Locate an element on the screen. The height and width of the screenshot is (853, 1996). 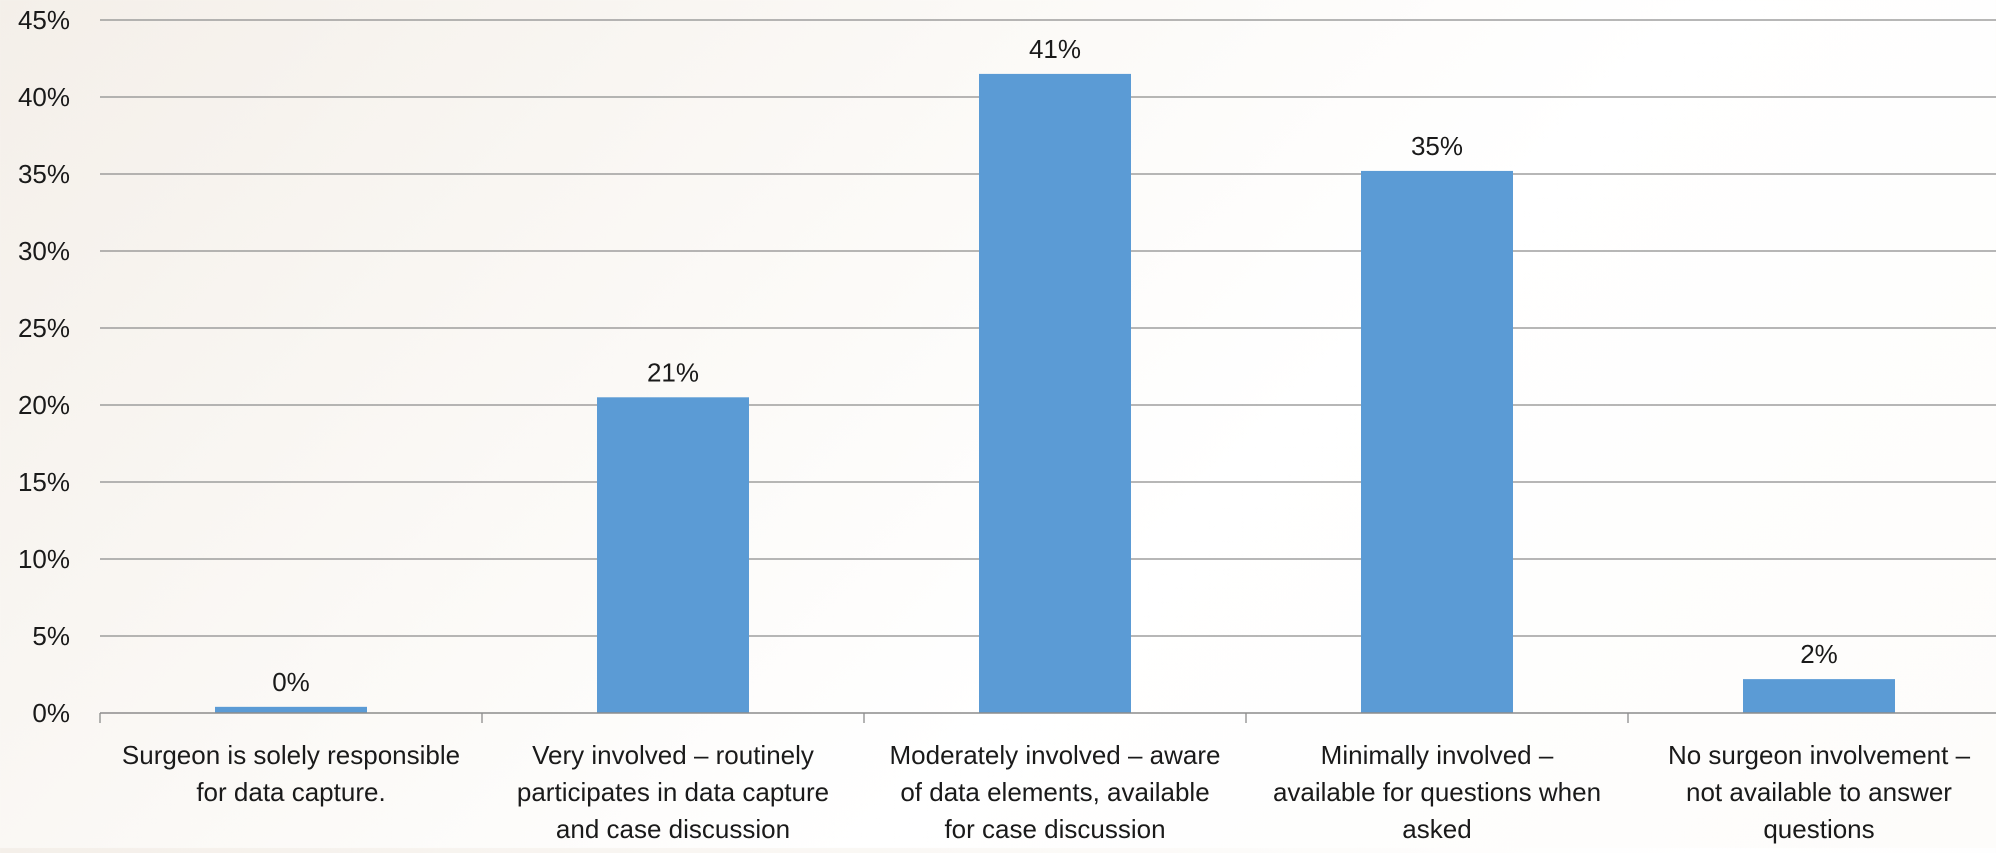
x-tick-label: questions is located at coordinates (1818, 829).